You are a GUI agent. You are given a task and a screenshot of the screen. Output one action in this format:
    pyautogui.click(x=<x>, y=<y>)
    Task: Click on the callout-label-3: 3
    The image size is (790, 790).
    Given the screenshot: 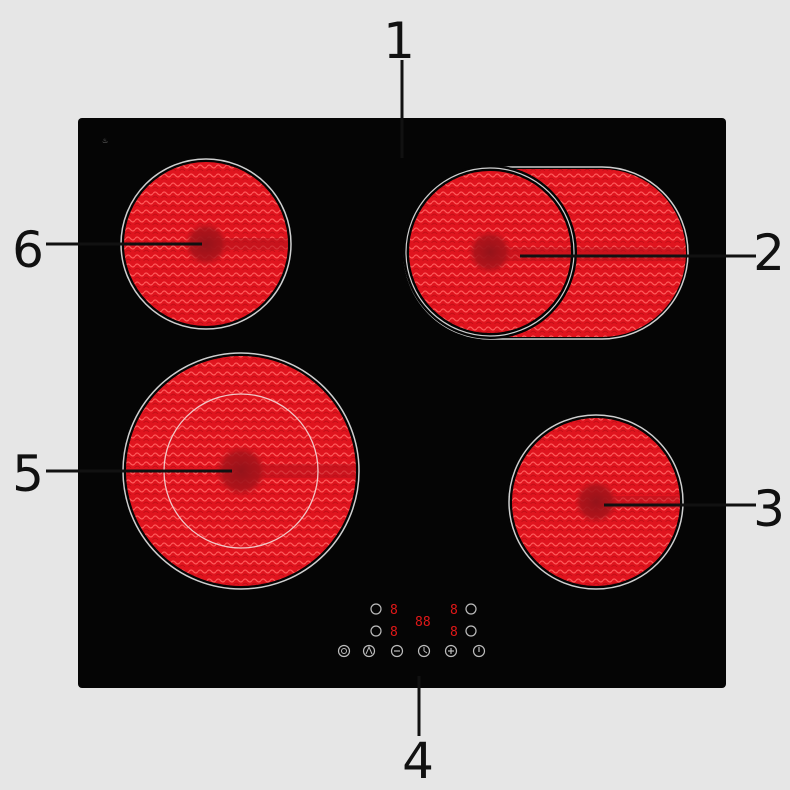 What is the action you would take?
    pyautogui.click(x=769, y=509)
    